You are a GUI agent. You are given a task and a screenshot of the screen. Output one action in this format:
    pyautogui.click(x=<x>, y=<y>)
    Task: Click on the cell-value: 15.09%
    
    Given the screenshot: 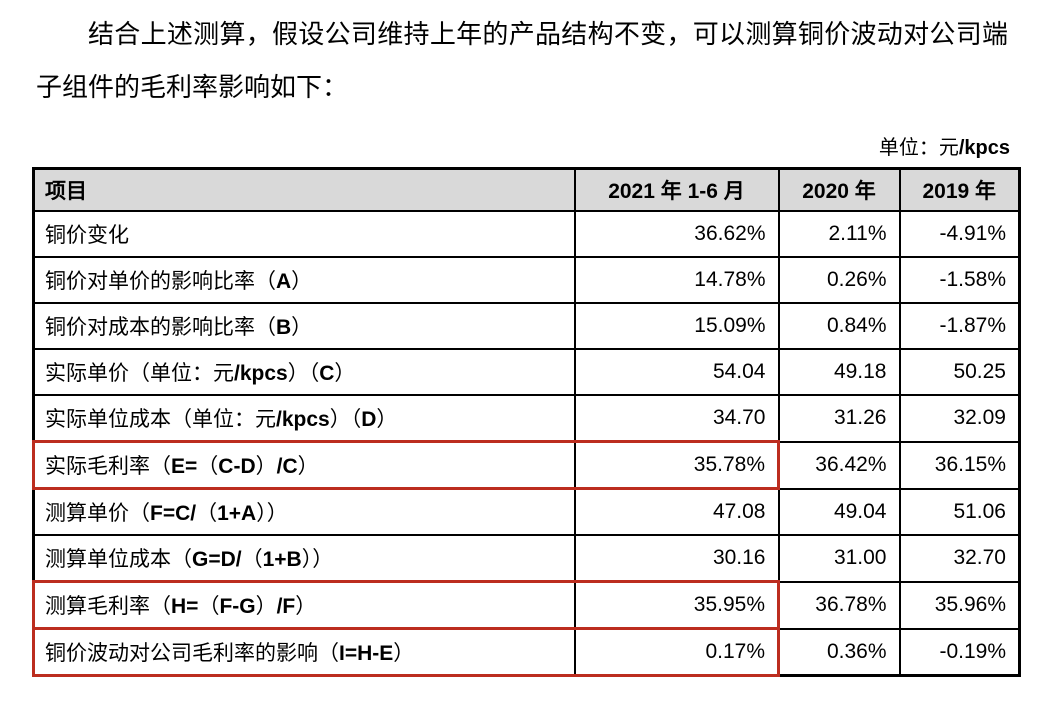 What is the action you would take?
    pyautogui.click(x=676, y=326)
    